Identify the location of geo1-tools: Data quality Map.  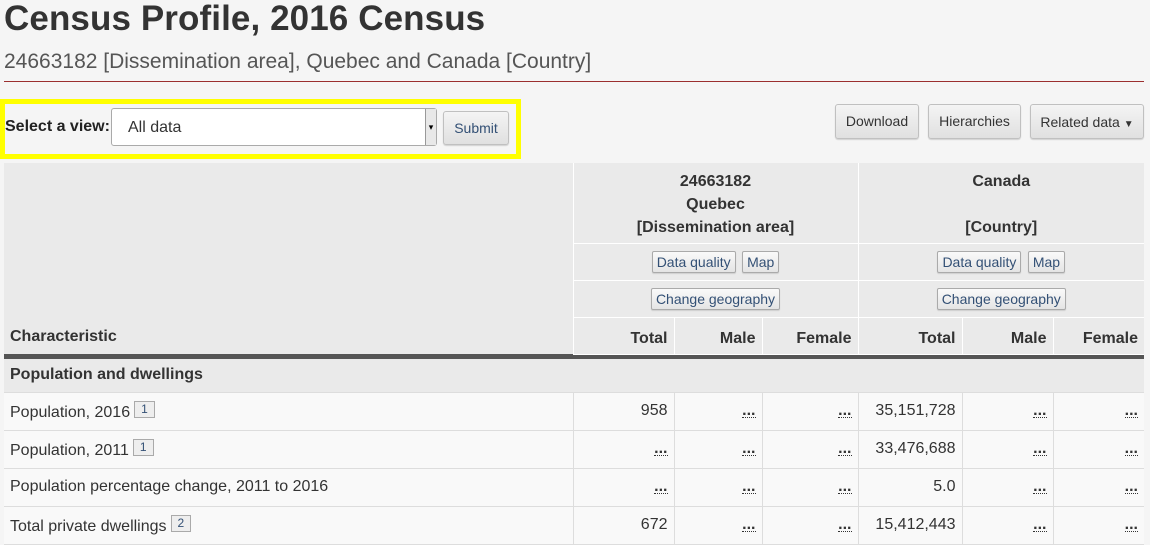
(715, 262).